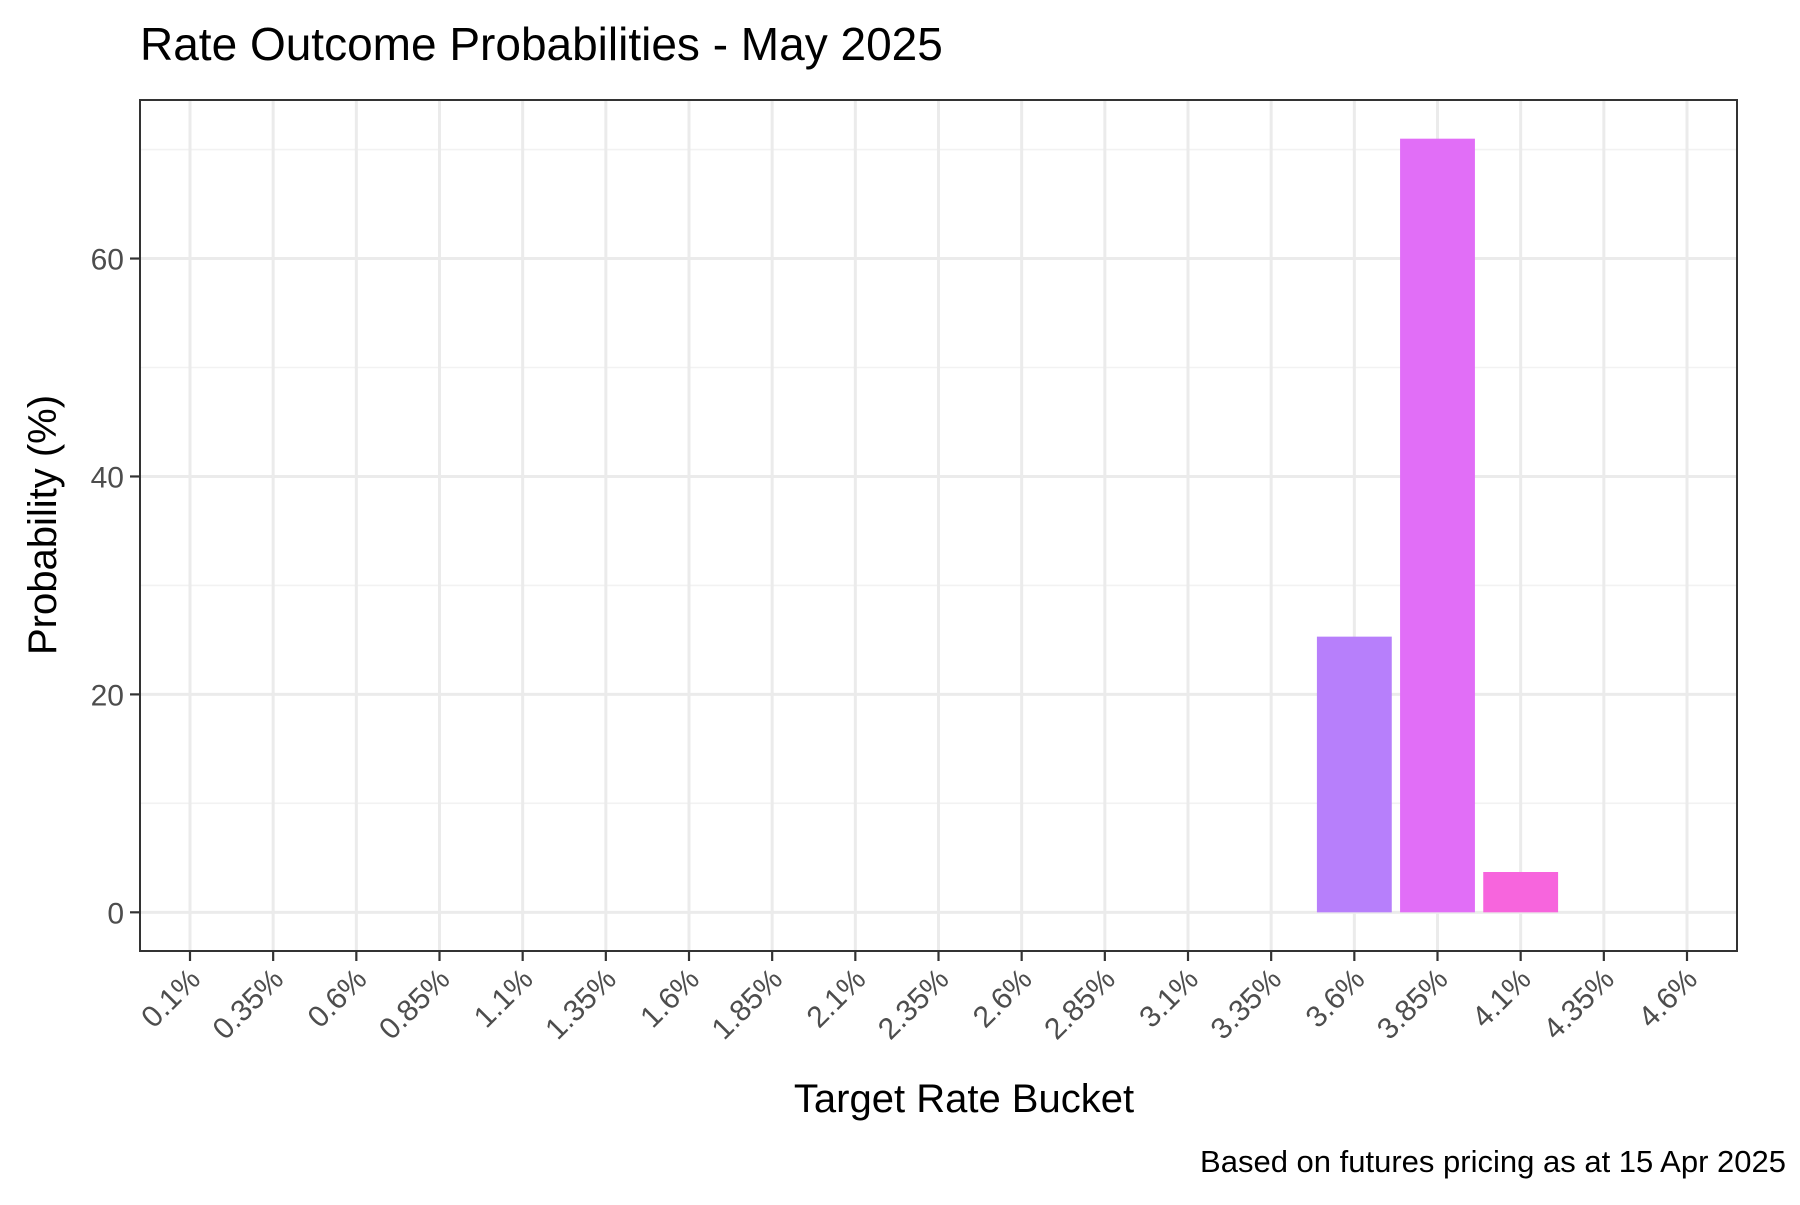 The image size is (1800, 1205). I want to click on y-tick-label: 0, so click(115, 913).